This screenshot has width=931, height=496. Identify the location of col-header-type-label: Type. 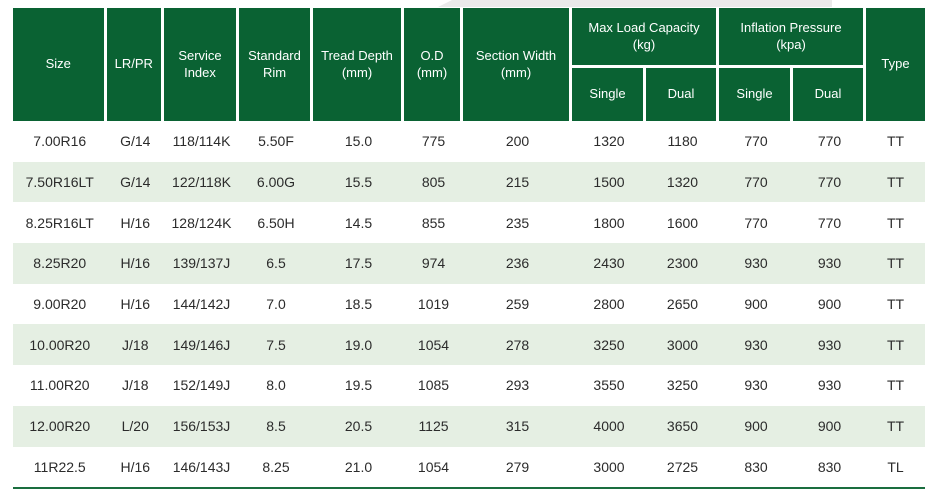
(895, 64).